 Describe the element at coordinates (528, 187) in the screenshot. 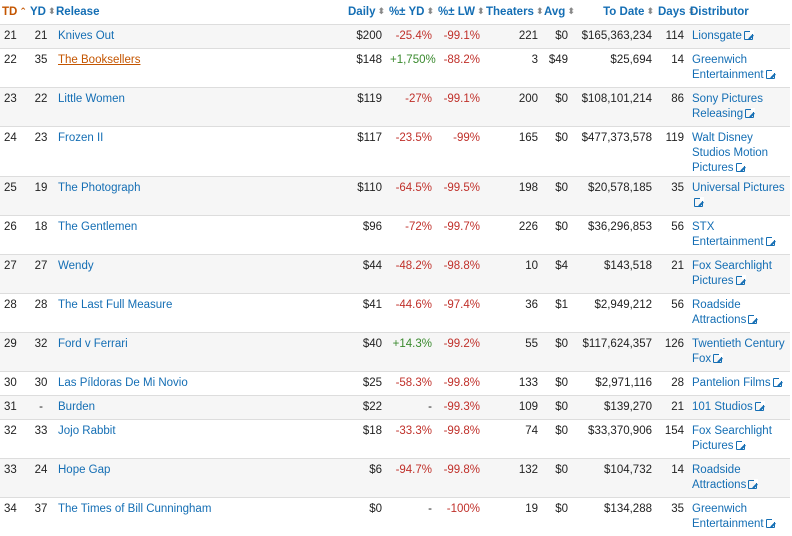

I see `theaters-count: 198` at that location.